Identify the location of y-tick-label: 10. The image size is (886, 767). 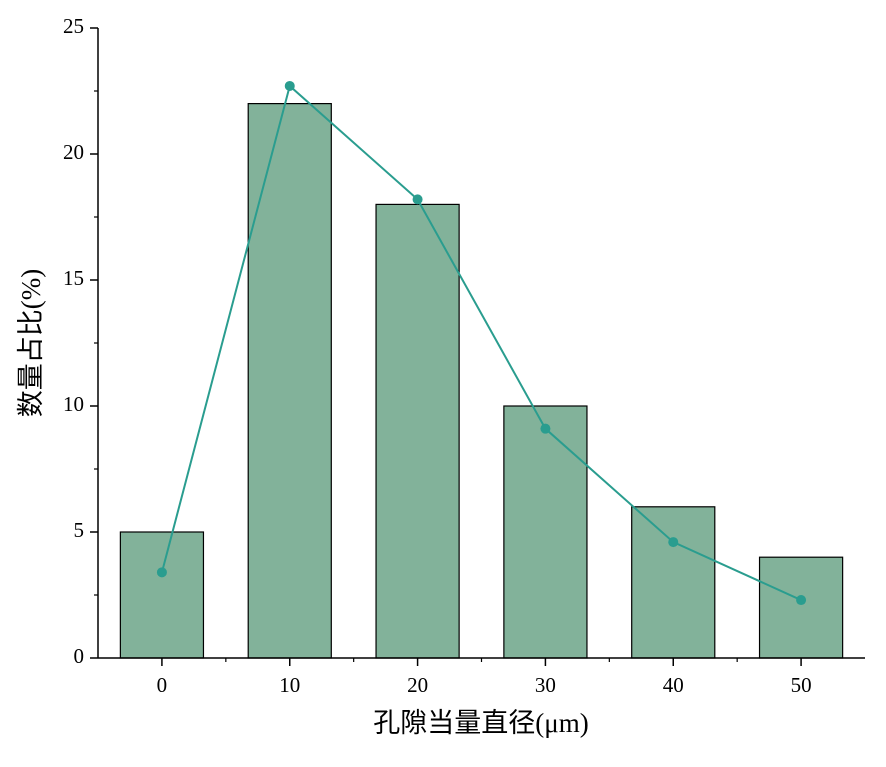
(73, 404).